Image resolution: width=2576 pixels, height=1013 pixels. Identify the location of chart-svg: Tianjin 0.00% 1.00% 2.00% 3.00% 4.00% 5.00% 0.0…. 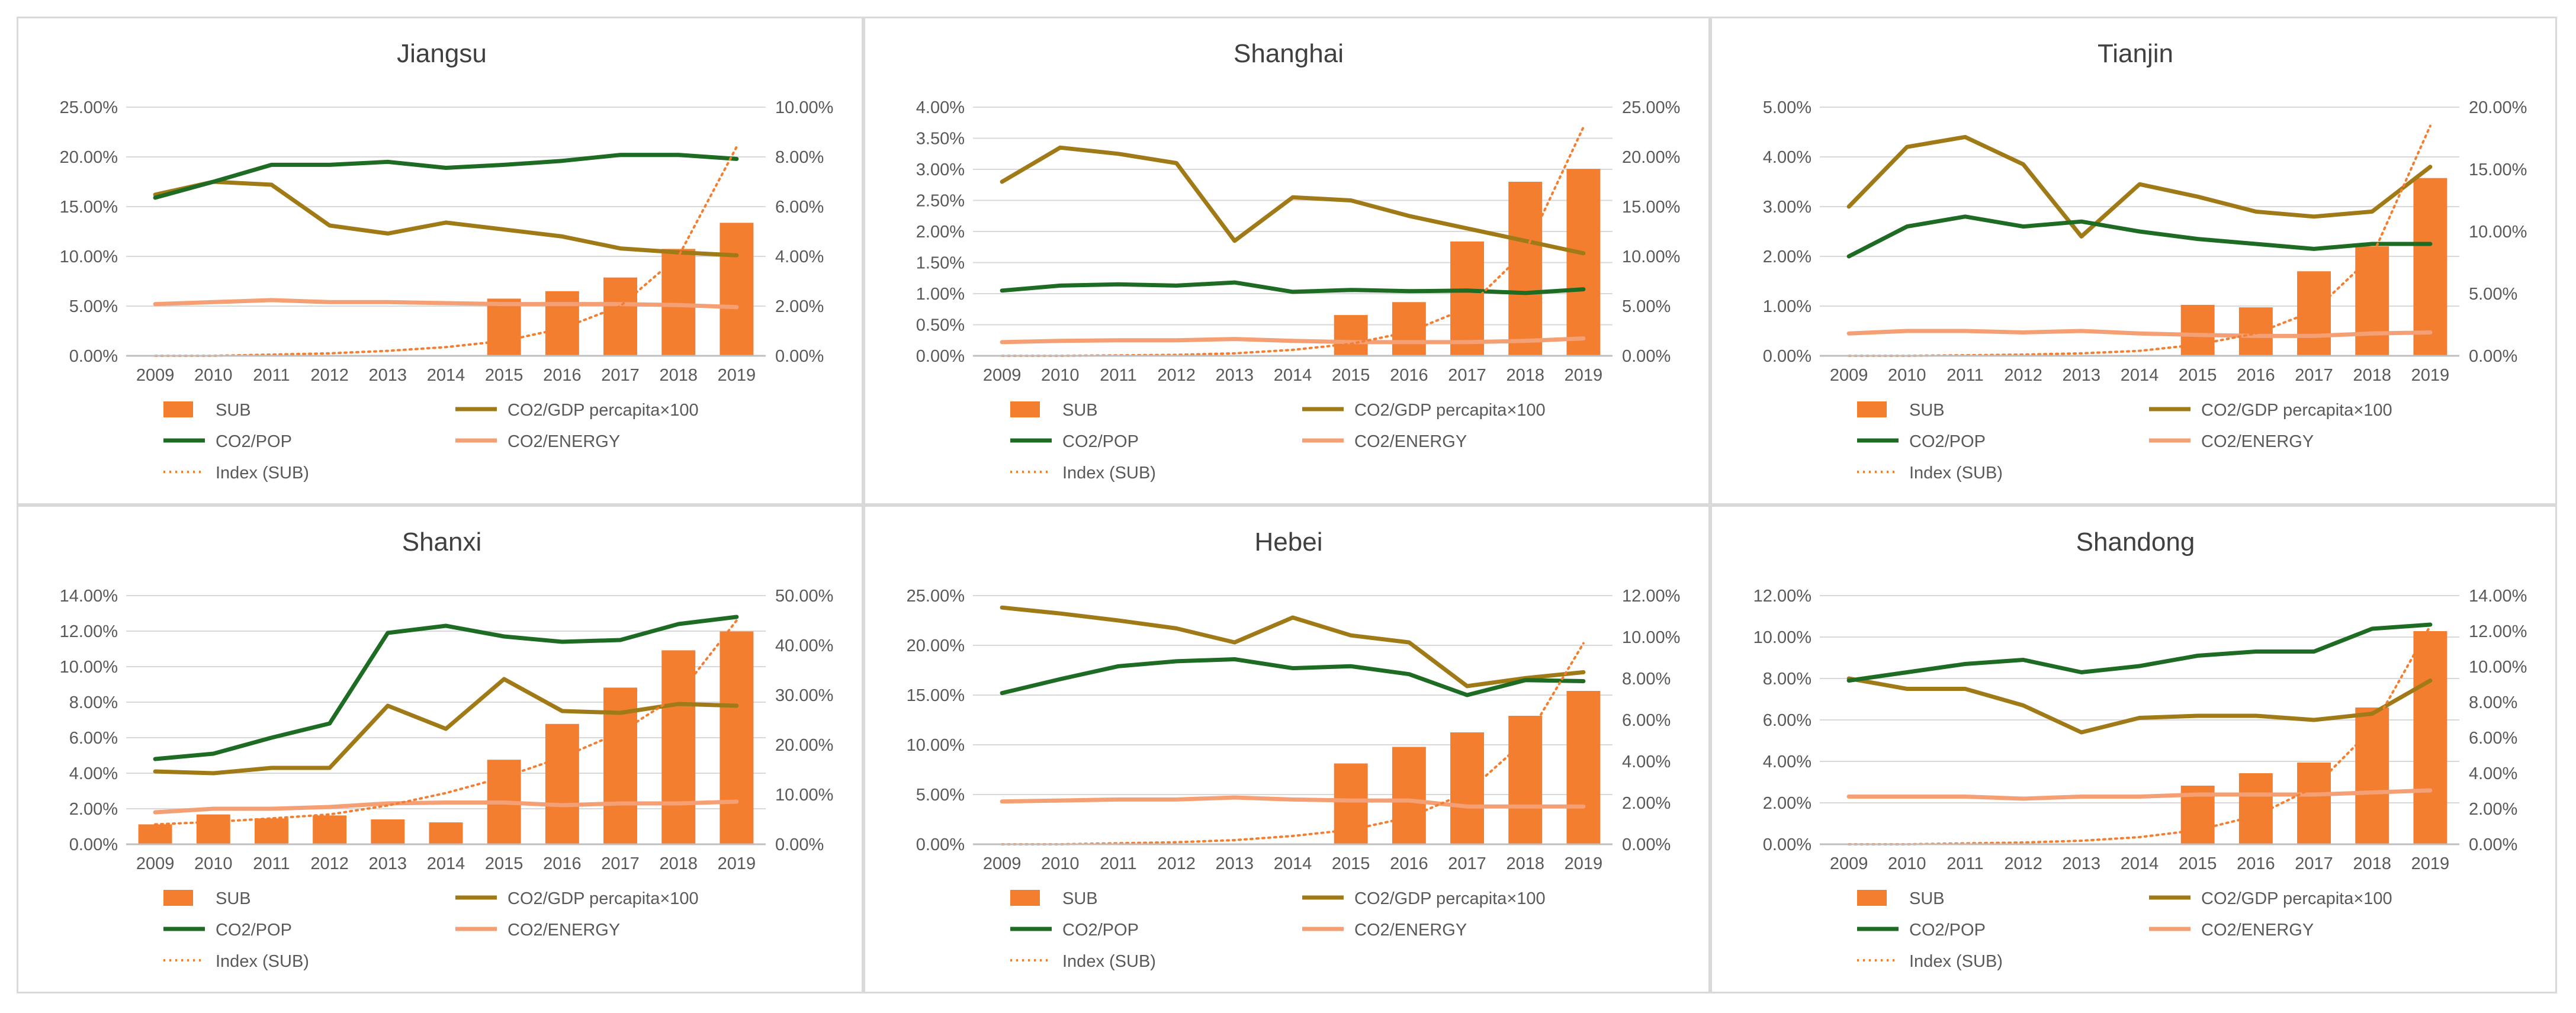
(2145, 261).